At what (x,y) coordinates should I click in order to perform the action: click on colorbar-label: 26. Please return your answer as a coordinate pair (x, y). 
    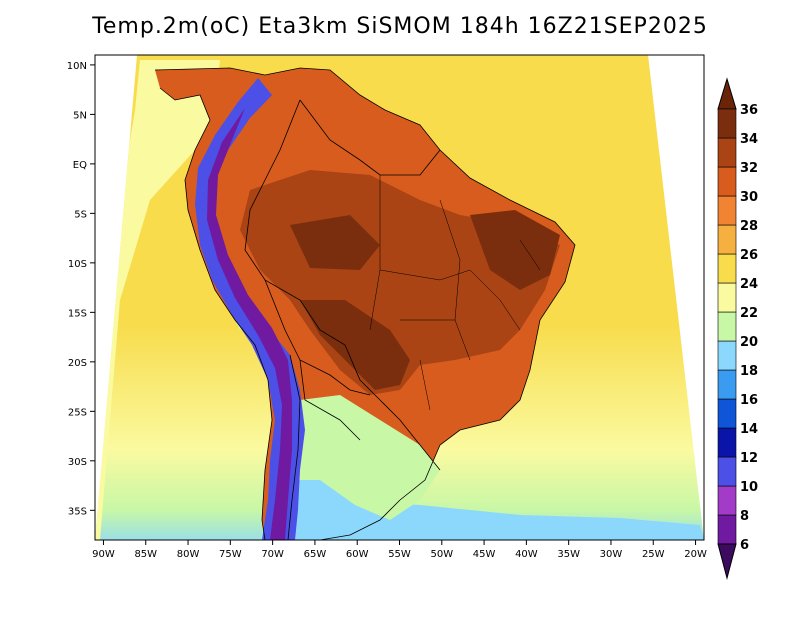
    Looking at the image, I should click on (749, 255).